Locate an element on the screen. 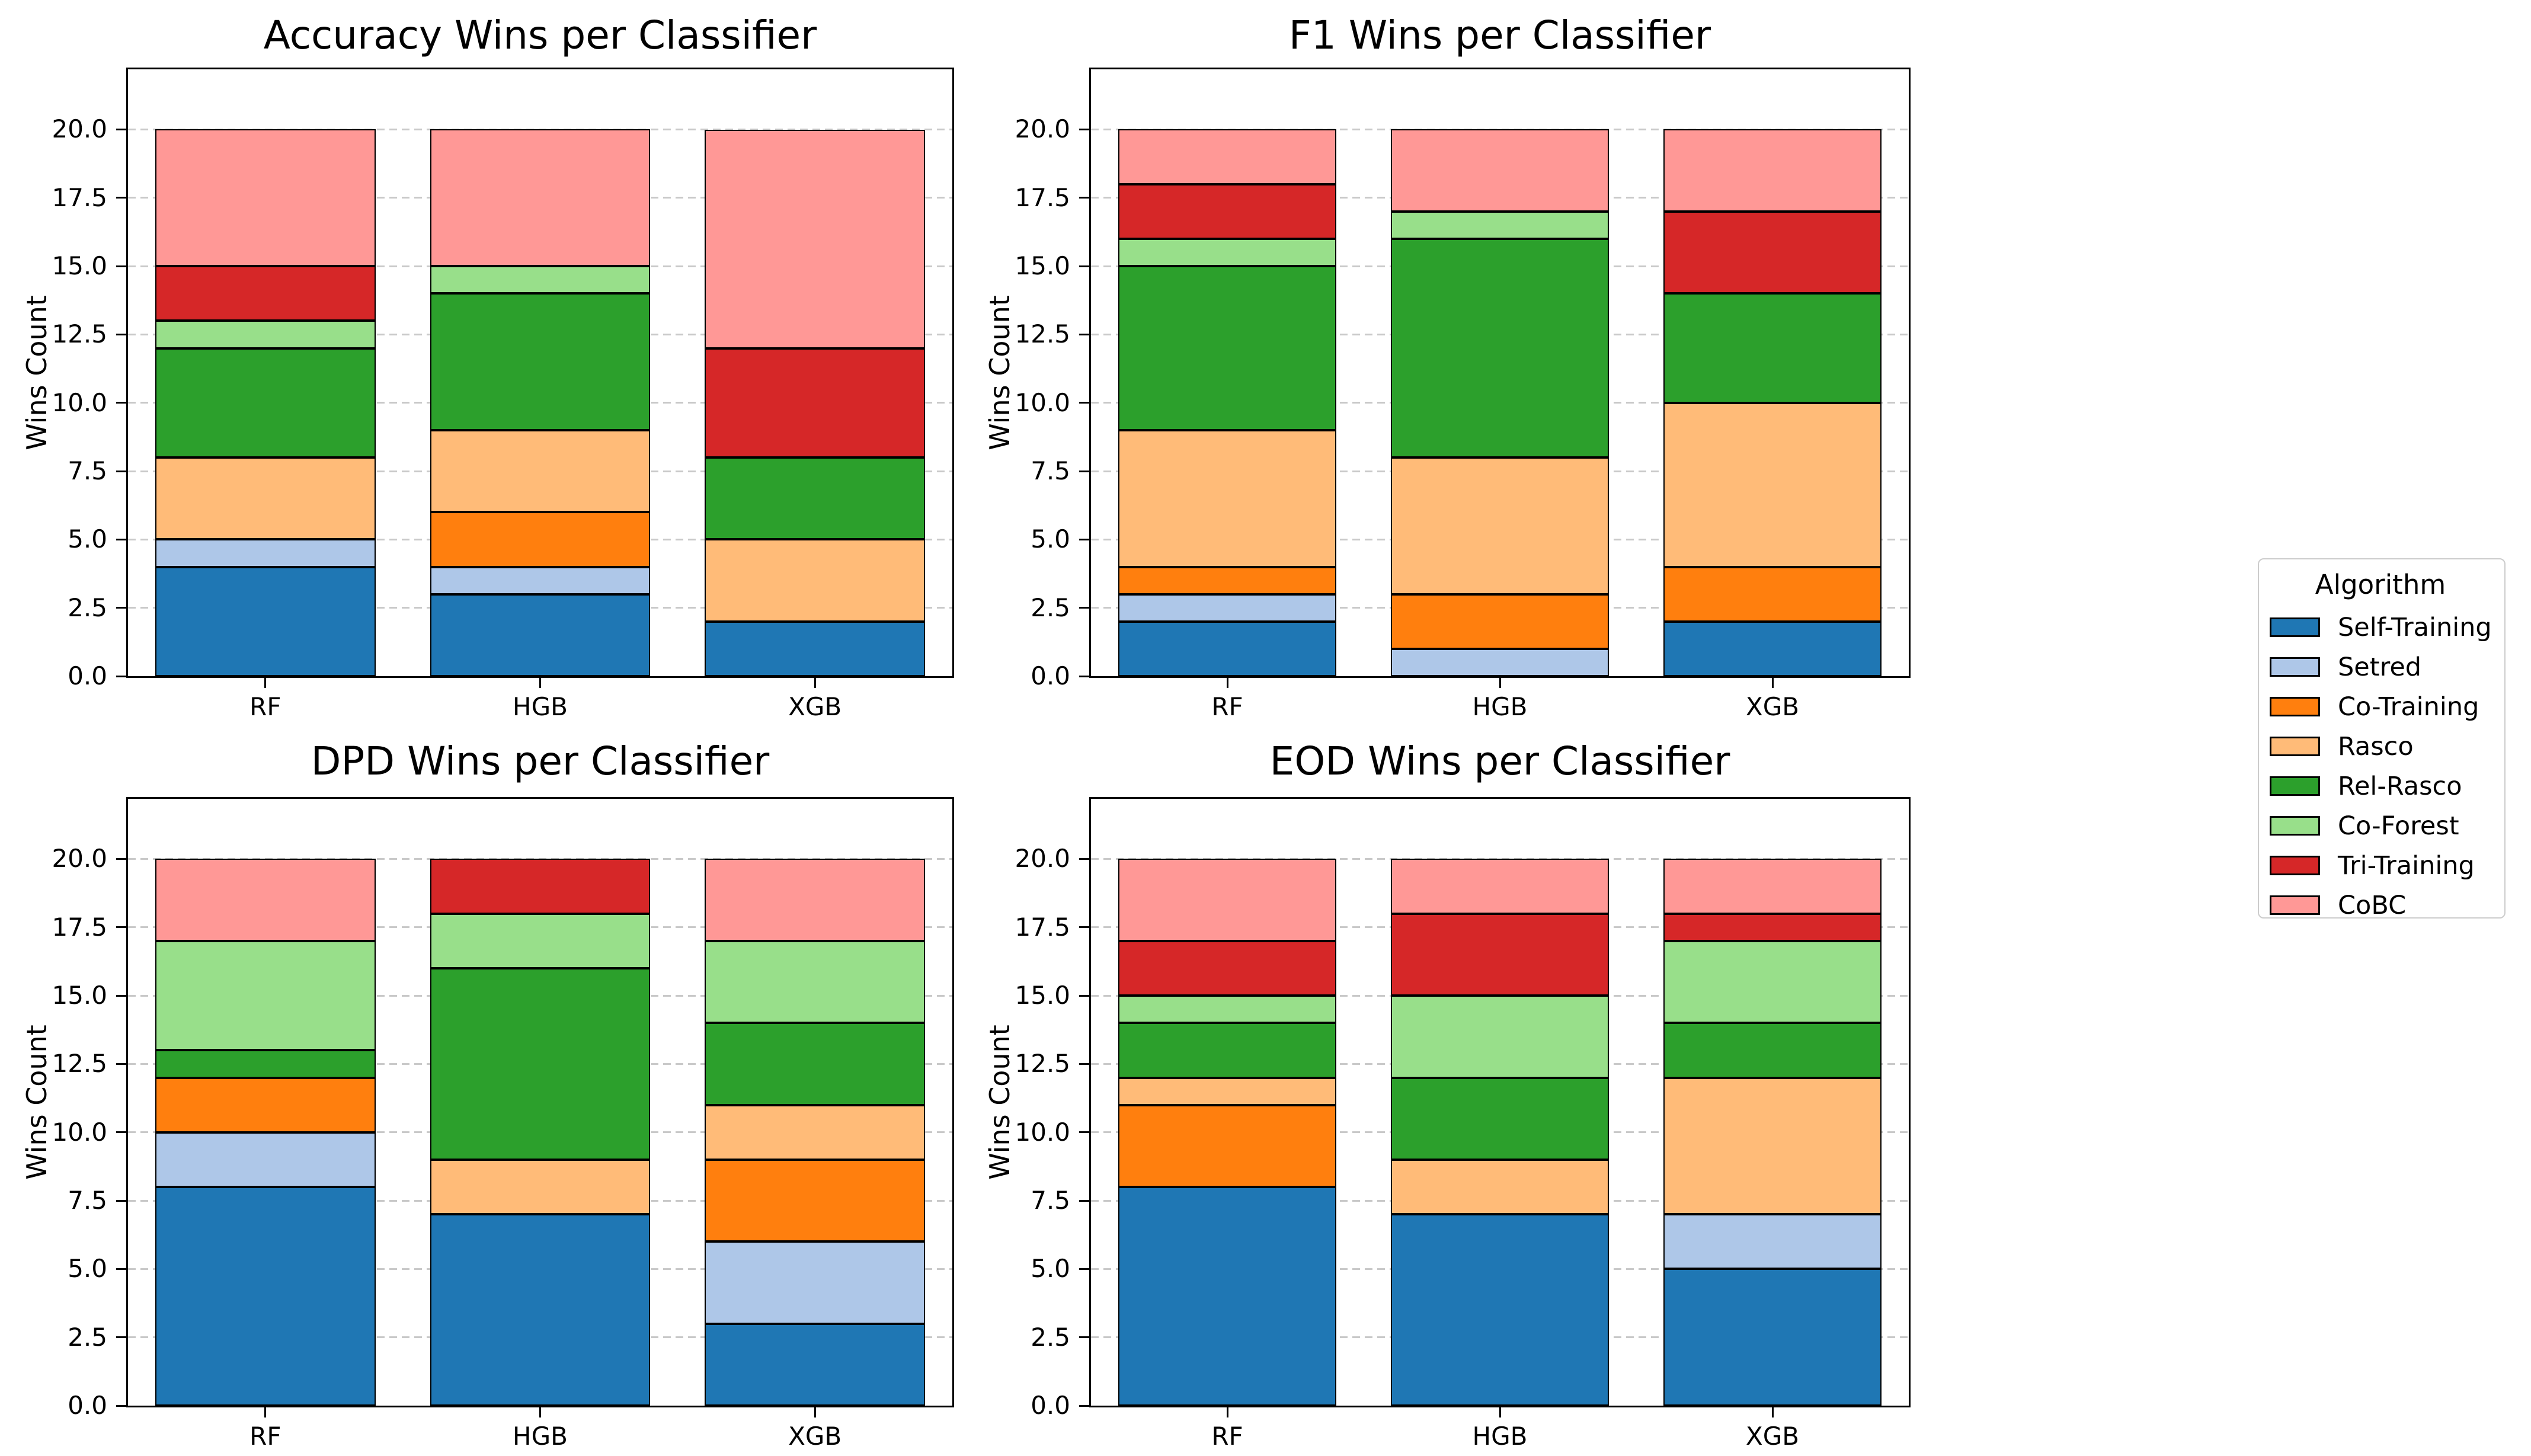 This screenshot has width=2531, height=1456. y-tick-label: 7.5 is located at coordinates (1050, 471).